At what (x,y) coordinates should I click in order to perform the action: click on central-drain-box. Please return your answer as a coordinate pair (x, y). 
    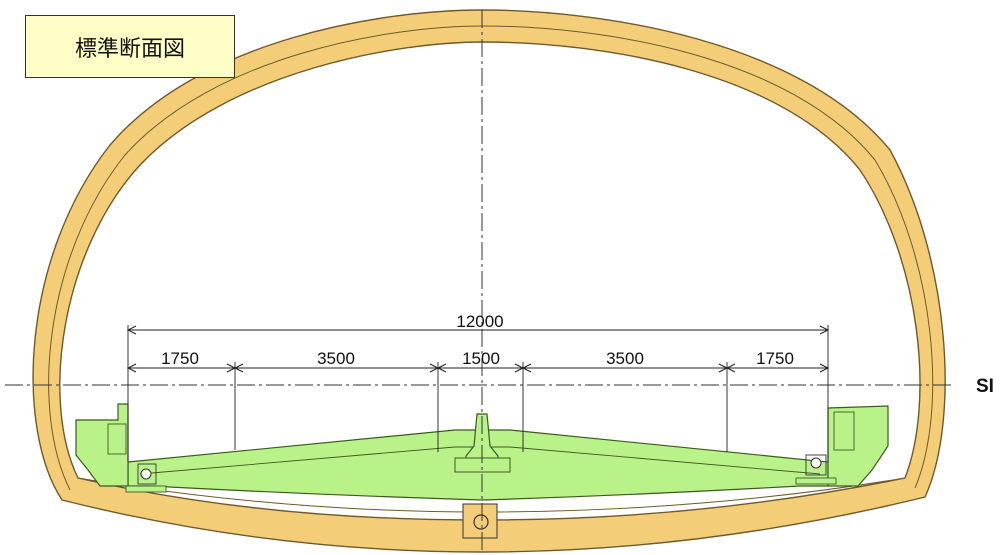
    Looking at the image, I should click on (480, 521).